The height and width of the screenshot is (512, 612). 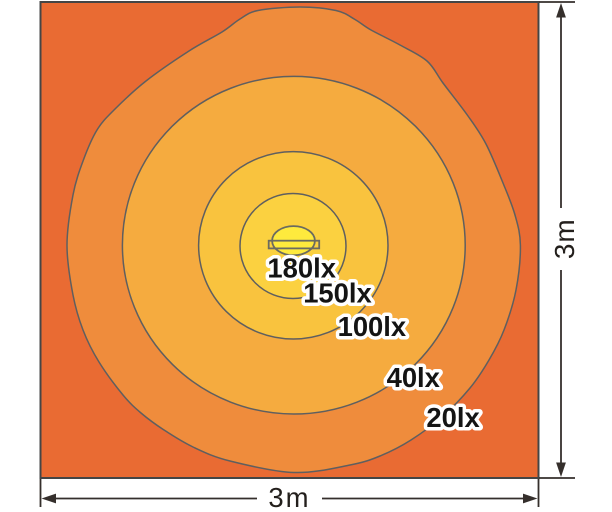 I want to click on svg-text: 180lx, so click(x=301, y=267).